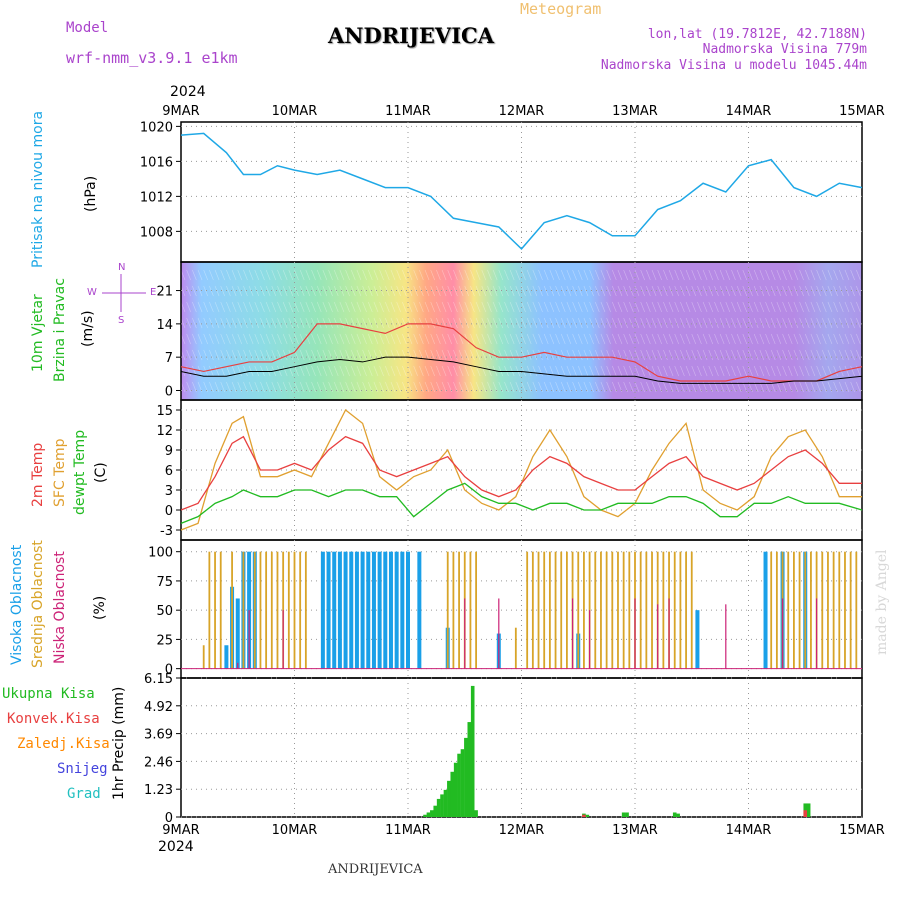 The height and width of the screenshot is (900, 900). What do you see at coordinates (158, 790) in the screenshot?
I see `y-tick-label: 1.23` at bounding box center [158, 790].